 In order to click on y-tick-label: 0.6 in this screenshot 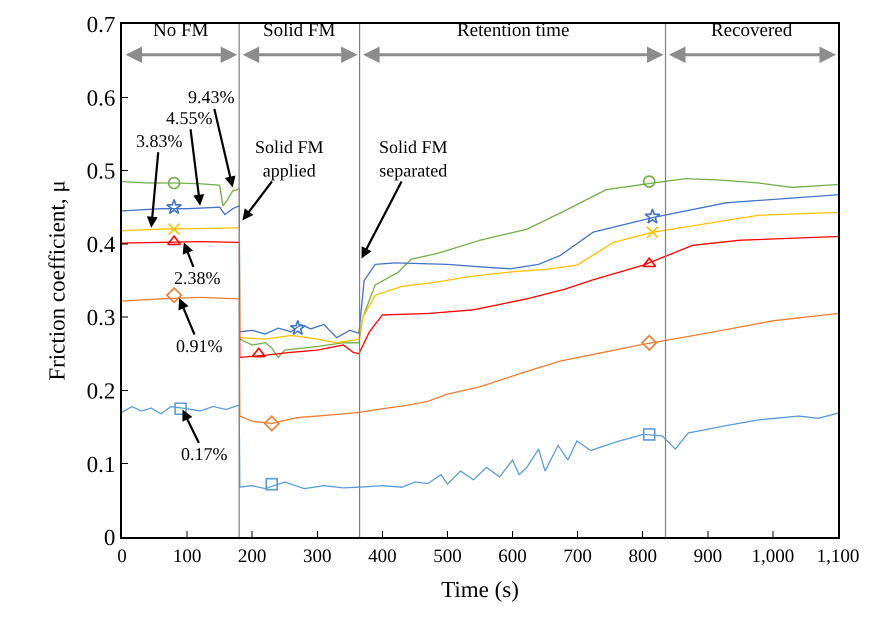, I will do `click(101, 97)`.